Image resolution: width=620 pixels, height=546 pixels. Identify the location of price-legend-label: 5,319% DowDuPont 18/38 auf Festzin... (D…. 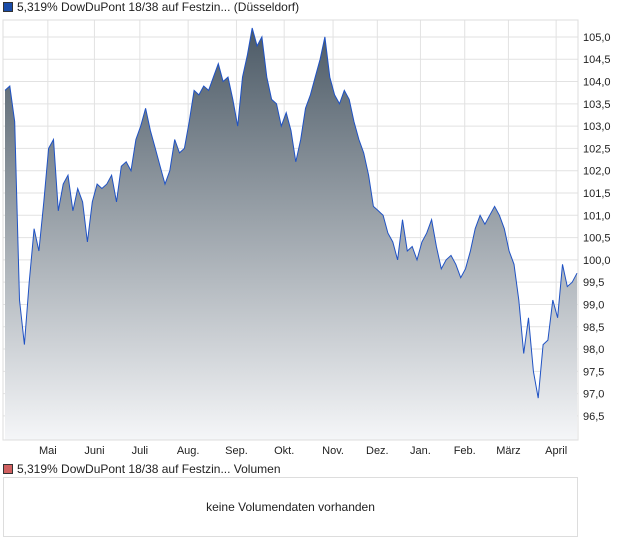
(158, 7).